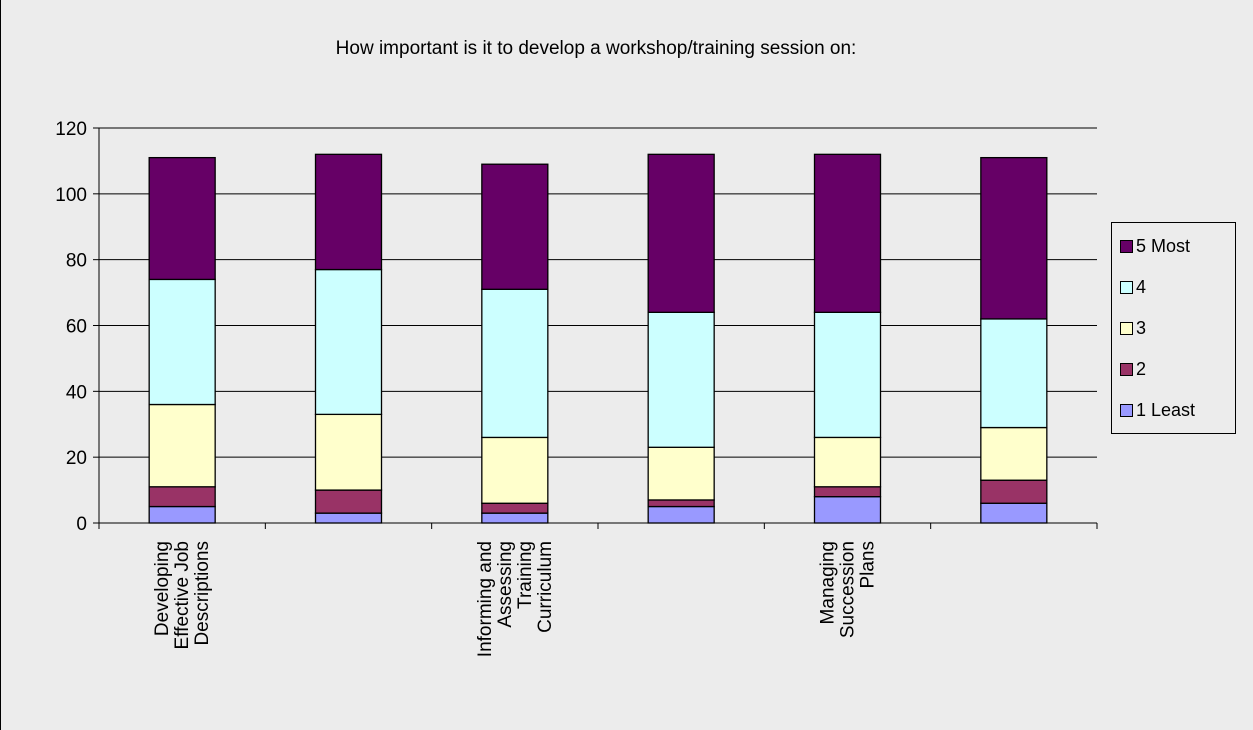  What do you see at coordinates (485, 599) in the screenshot?
I see `x-tick-label: Informing and` at bounding box center [485, 599].